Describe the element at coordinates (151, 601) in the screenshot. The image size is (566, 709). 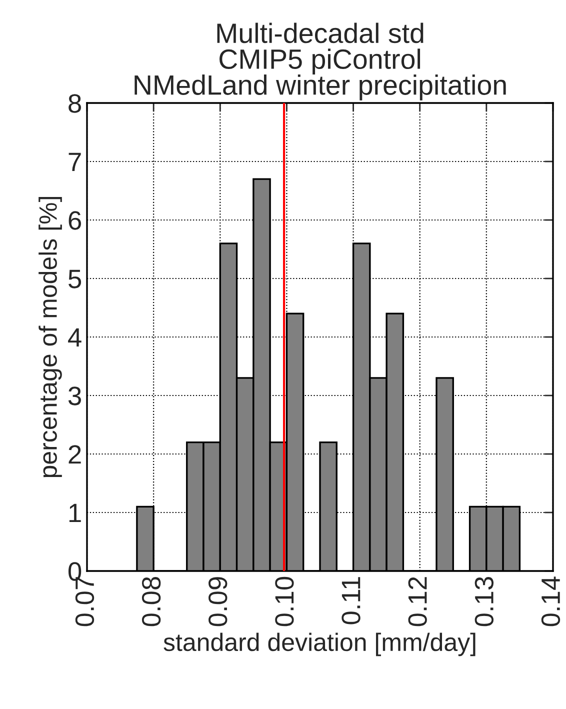
I see `x-tick-label: 0.08` at that location.